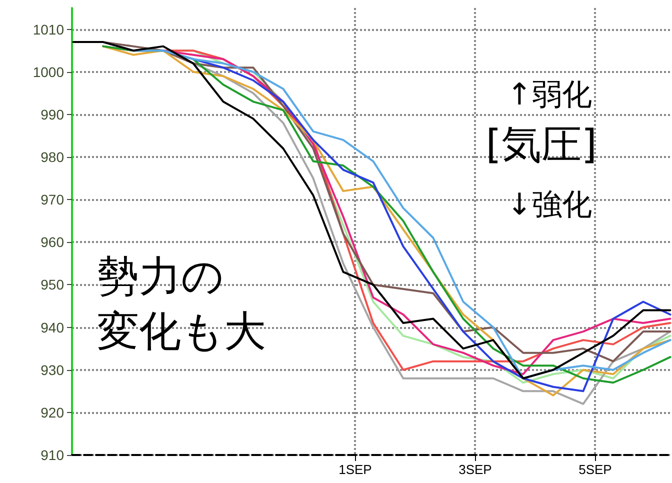 The width and height of the screenshot is (672, 483). What do you see at coordinates (595, 469) in the screenshot?
I see `x-tick-label: 5SEP` at bounding box center [595, 469].